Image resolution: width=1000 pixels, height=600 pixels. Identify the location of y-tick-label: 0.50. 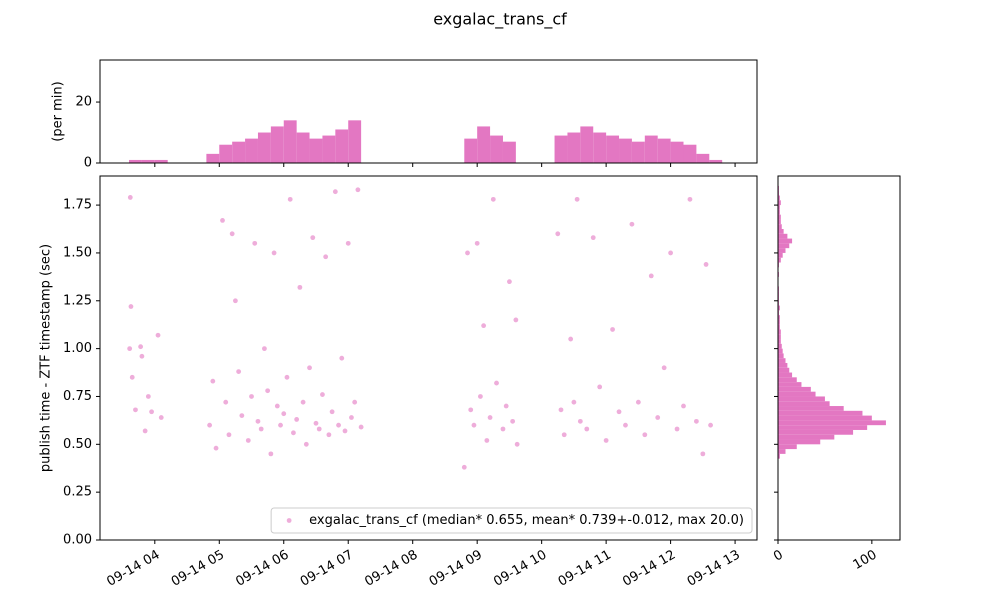
(77, 444).